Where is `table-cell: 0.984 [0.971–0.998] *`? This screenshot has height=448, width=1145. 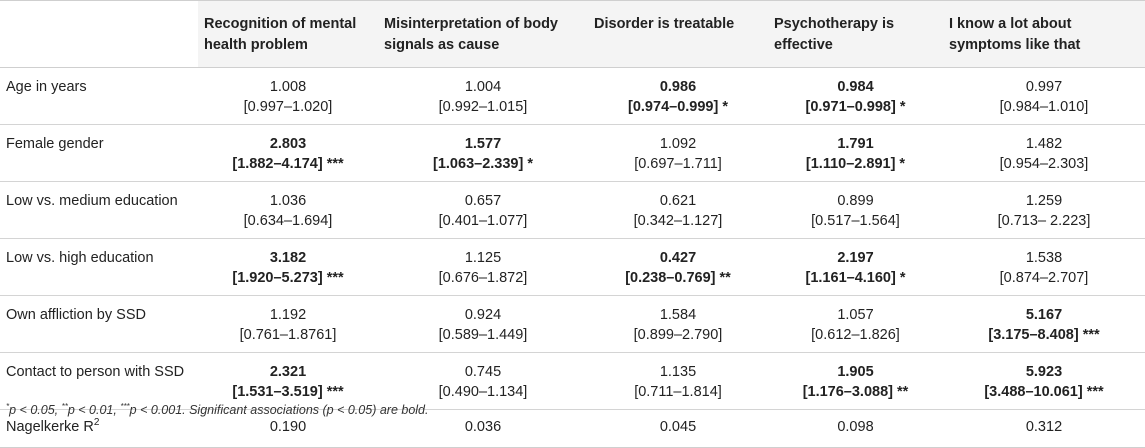 table-cell: 0.984 [0.971–0.998] * is located at coordinates (855, 96).